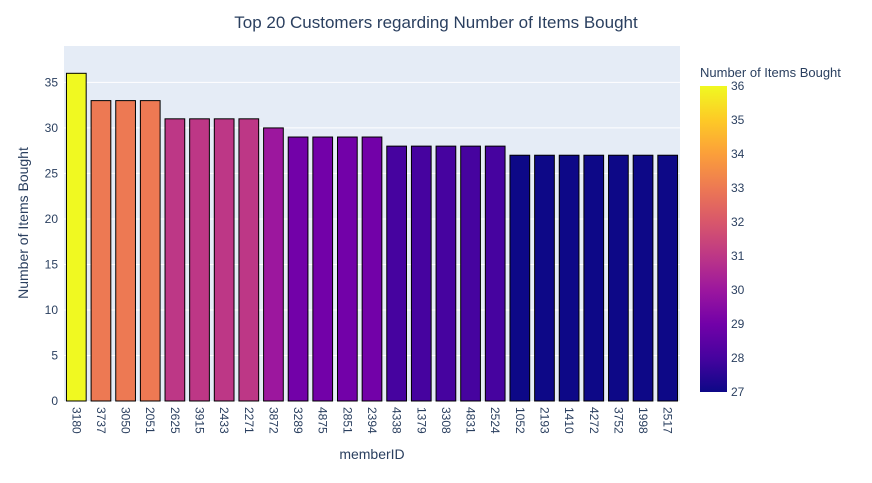 The image size is (872, 483). What do you see at coordinates (371, 454) in the screenshot?
I see `x-axis-label: memberID` at bounding box center [371, 454].